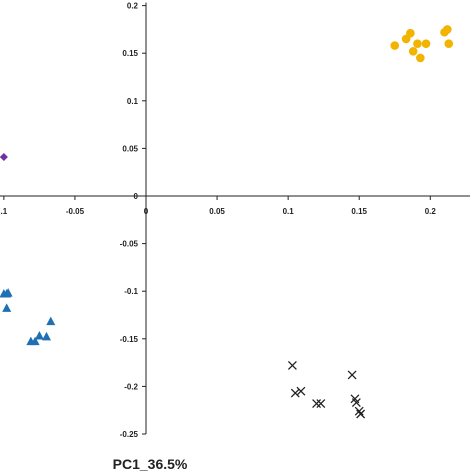 This screenshot has width=474, height=474. Describe the element at coordinates (130, 53) in the screenshot. I see `y-tick-label: 0.15` at that location.